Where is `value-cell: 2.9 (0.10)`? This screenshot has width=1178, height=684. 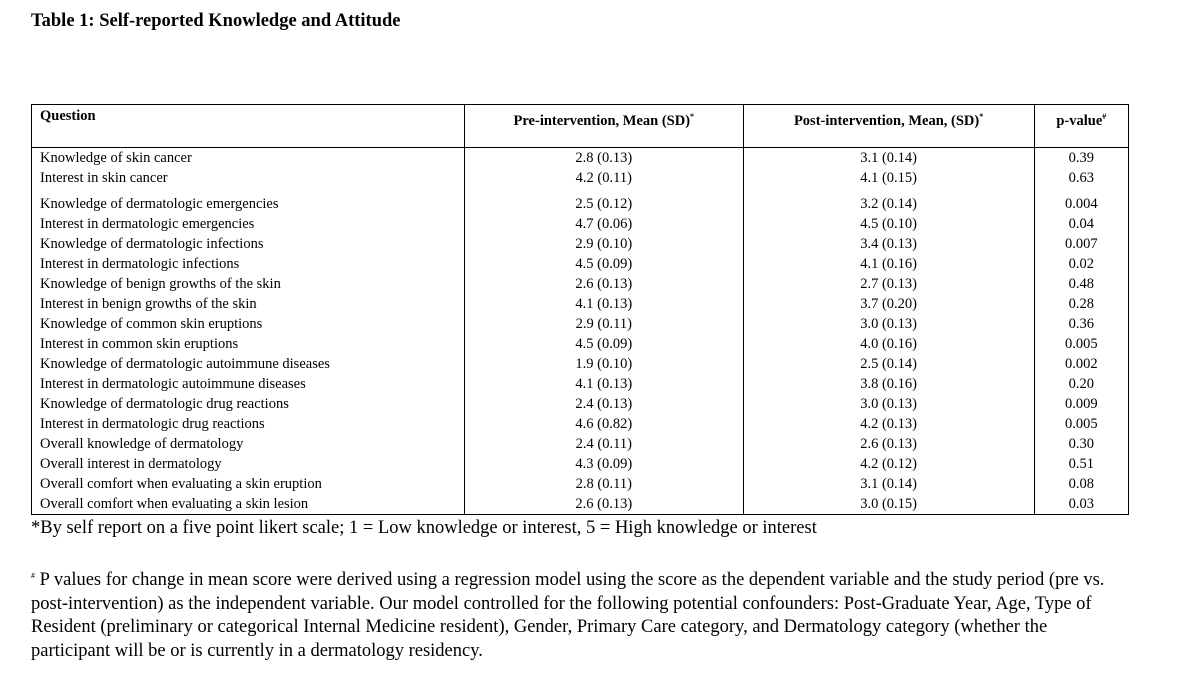
value-cell: 2.9 (0.10) is located at coordinates (603, 244).